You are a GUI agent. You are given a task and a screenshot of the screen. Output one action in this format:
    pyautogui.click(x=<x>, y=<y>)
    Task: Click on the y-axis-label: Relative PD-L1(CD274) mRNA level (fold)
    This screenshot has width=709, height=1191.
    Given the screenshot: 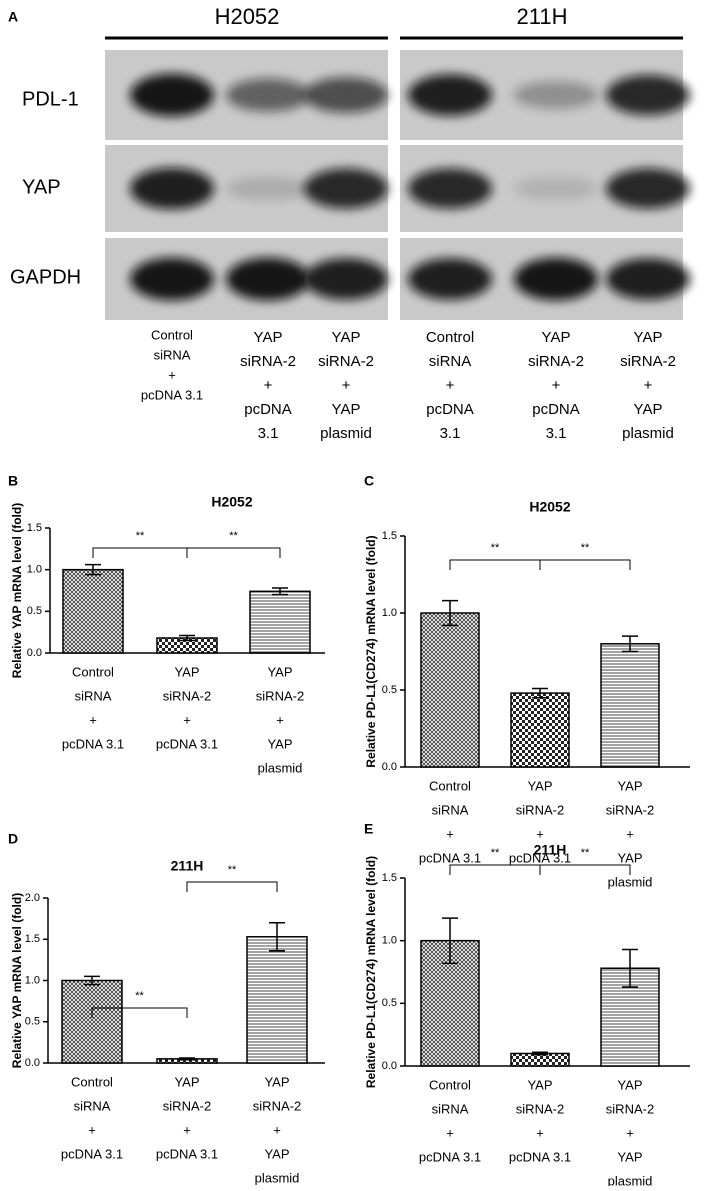 What is the action you would take?
    pyautogui.click(x=371, y=651)
    